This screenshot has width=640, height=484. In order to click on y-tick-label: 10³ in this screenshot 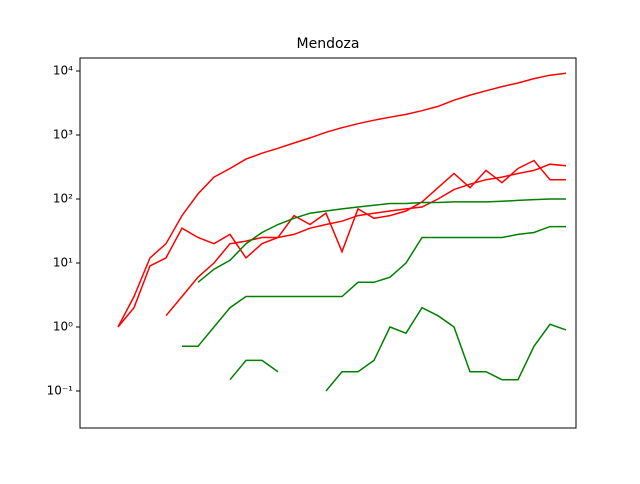, I will do `click(63, 134)`.